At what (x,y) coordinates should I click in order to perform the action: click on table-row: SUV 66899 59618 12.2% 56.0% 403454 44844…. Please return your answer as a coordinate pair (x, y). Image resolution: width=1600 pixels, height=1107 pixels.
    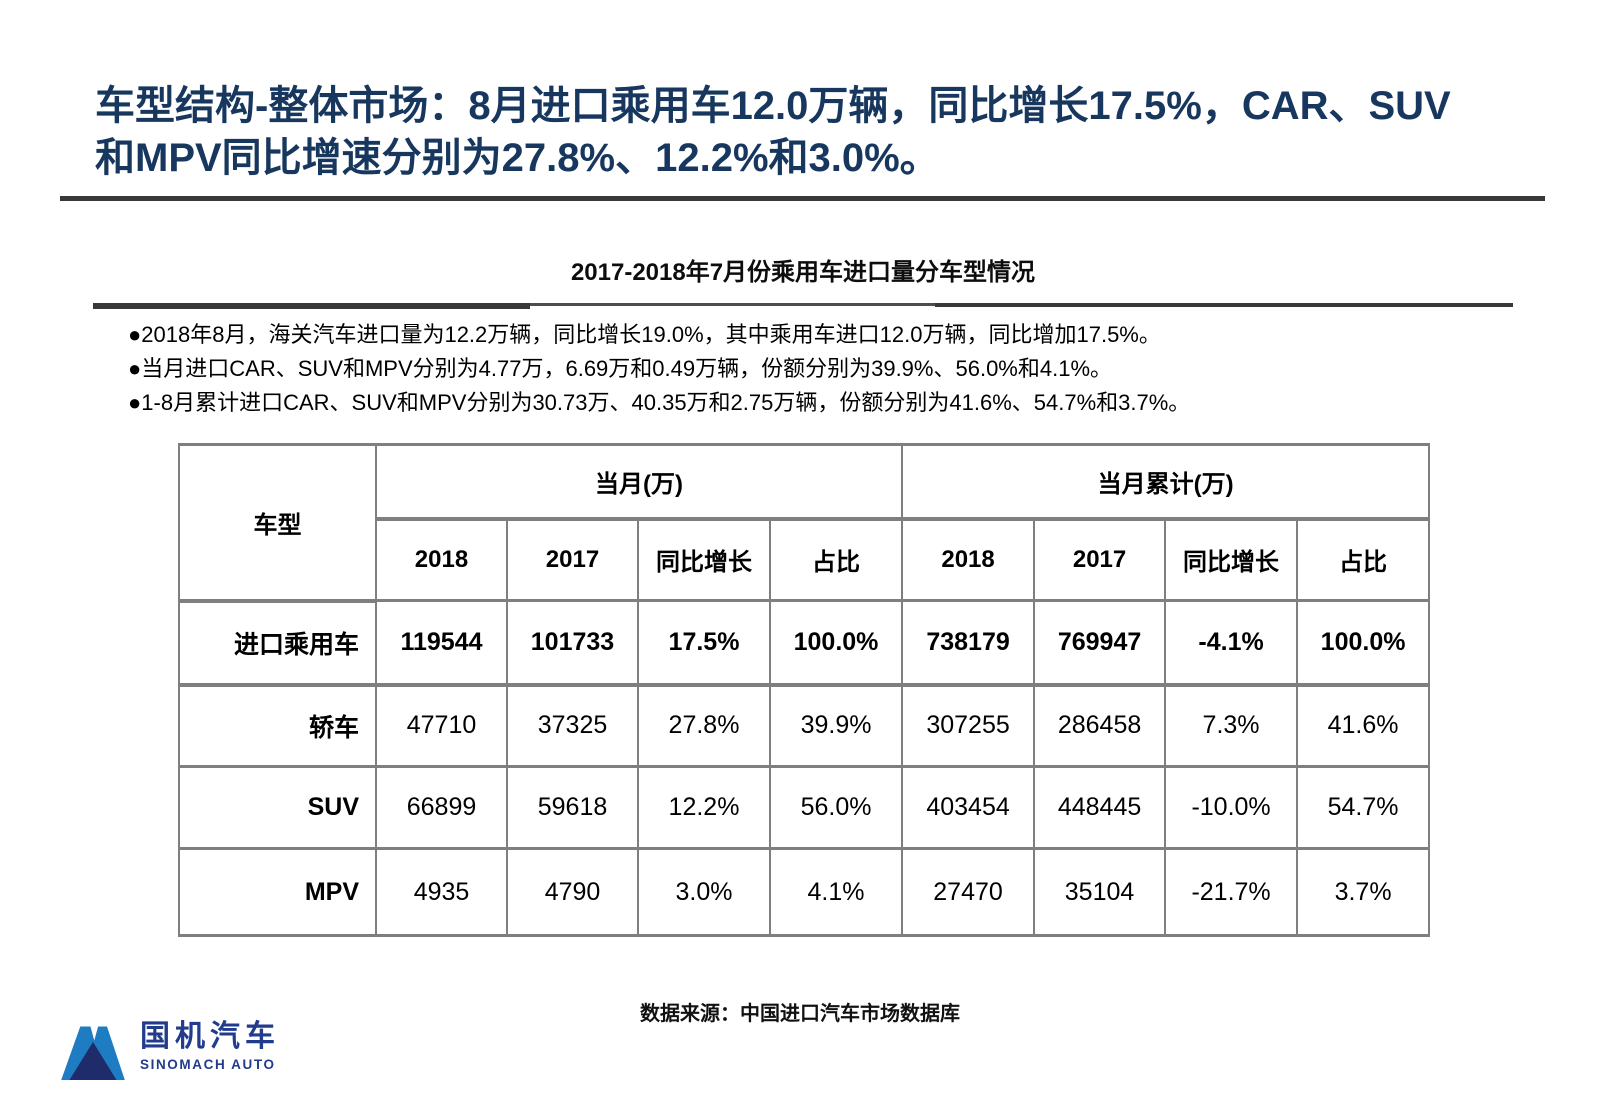
    Looking at the image, I should click on (804, 807).